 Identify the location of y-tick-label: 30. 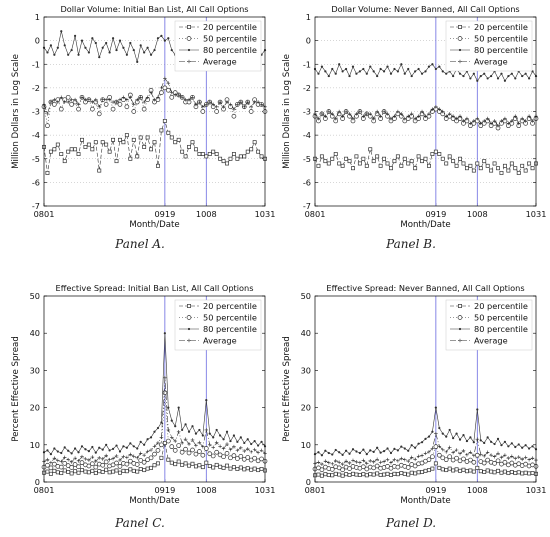
(35, 370).